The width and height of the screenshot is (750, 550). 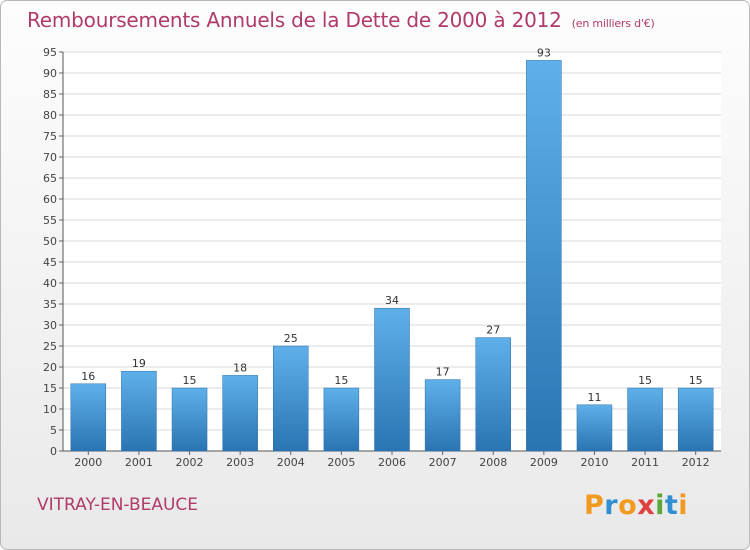 What do you see at coordinates (493, 330) in the screenshot?
I see `bar-value-label: 27` at bounding box center [493, 330].